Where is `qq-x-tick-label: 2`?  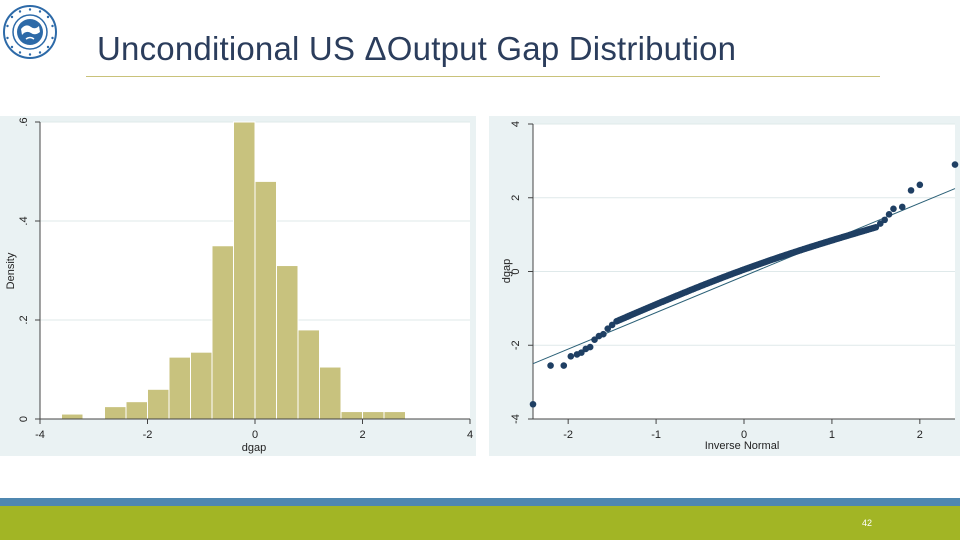
qq-x-tick-label: 2 is located at coordinates (920, 435).